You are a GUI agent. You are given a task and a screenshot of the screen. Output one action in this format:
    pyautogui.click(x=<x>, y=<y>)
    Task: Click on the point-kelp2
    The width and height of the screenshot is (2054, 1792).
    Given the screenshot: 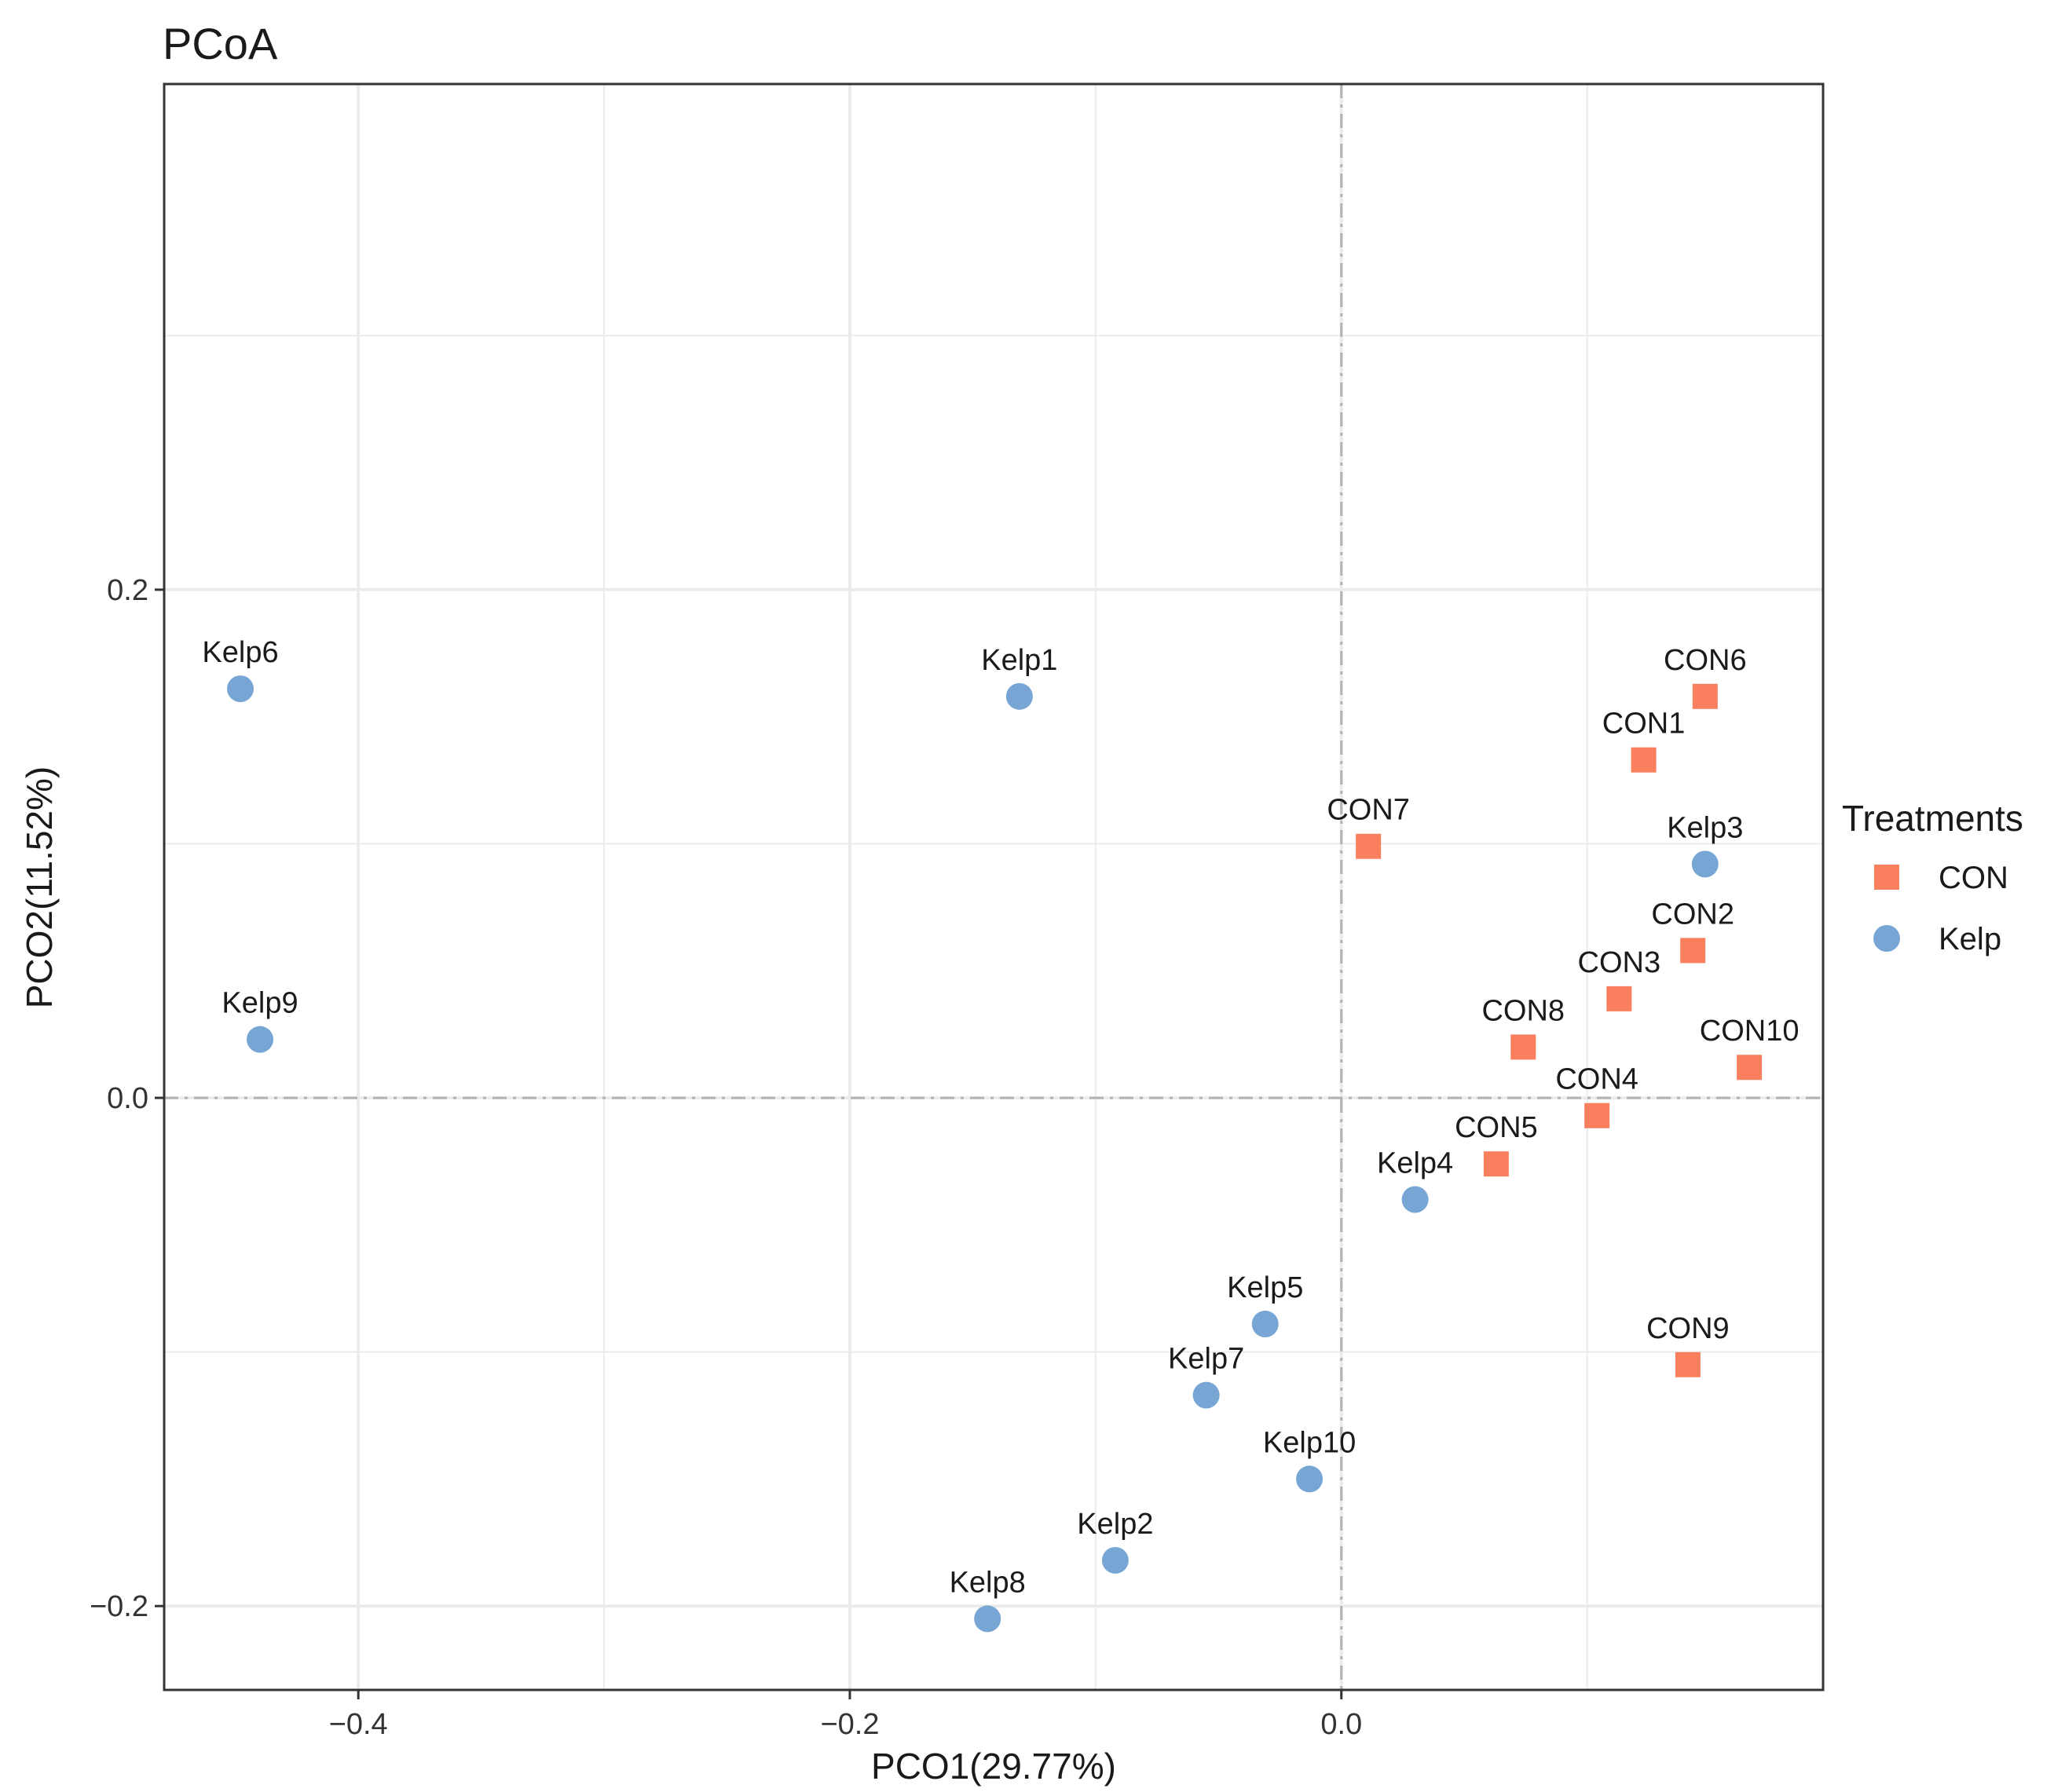 What is the action you would take?
    pyautogui.click(x=1115, y=1560)
    